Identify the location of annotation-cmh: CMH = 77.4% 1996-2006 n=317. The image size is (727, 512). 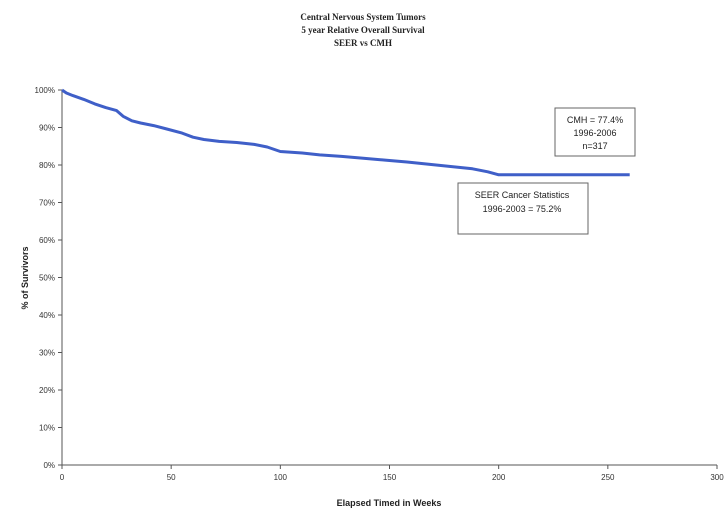
(595, 132).